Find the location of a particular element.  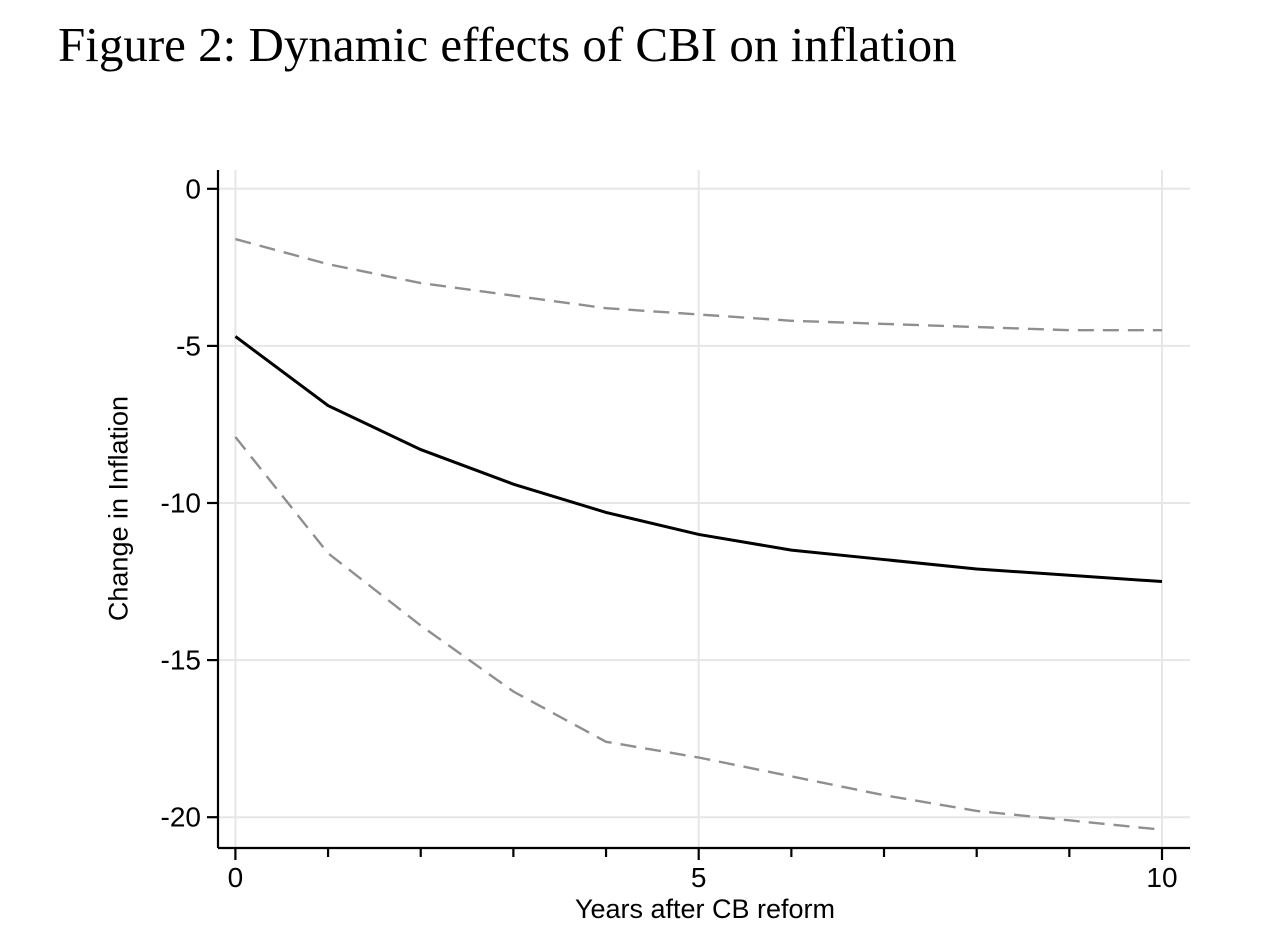

y-tick-label: 0 is located at coordinates (193, 188).